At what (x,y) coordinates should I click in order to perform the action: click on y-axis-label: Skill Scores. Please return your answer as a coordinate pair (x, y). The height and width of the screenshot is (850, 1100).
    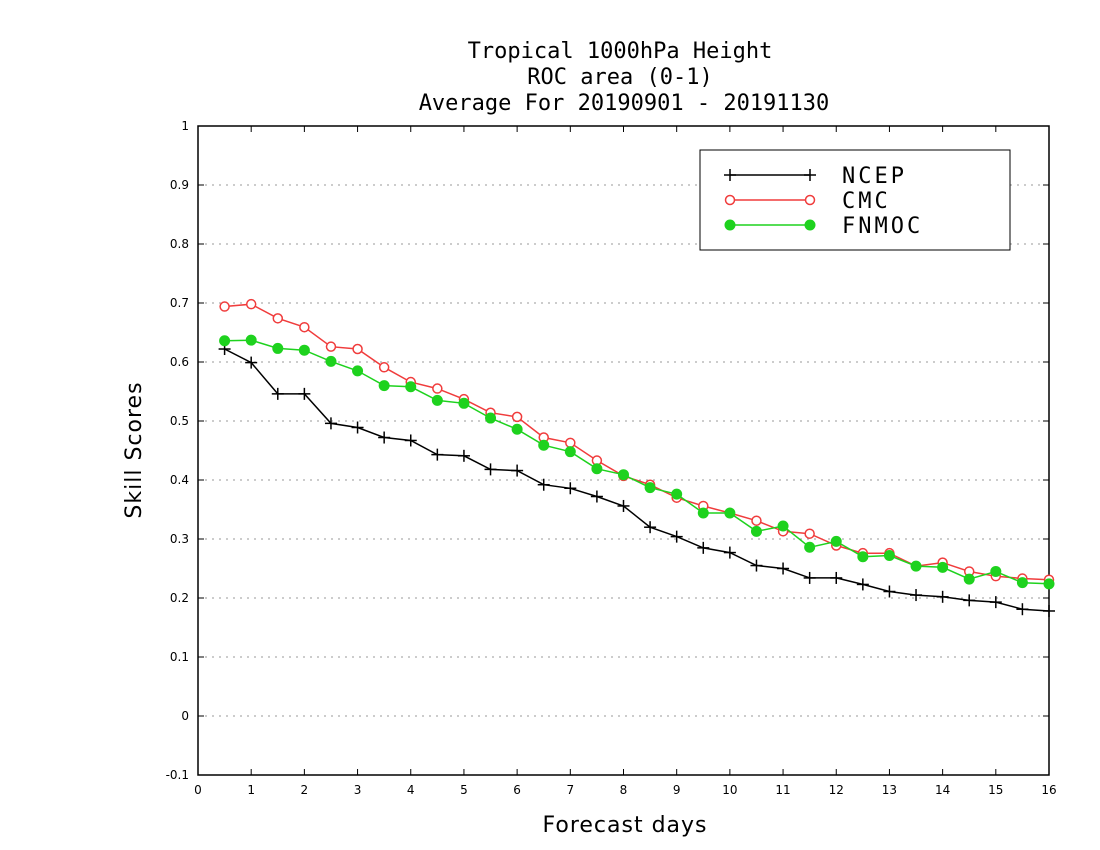
    Looking at the image, I should click on (134, 449).